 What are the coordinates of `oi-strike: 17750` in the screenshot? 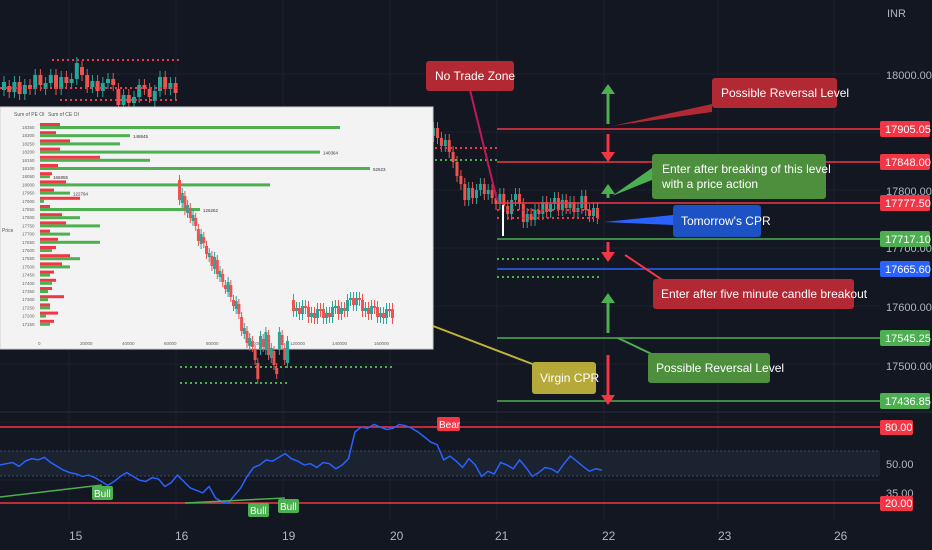 It's located at (28, 225).